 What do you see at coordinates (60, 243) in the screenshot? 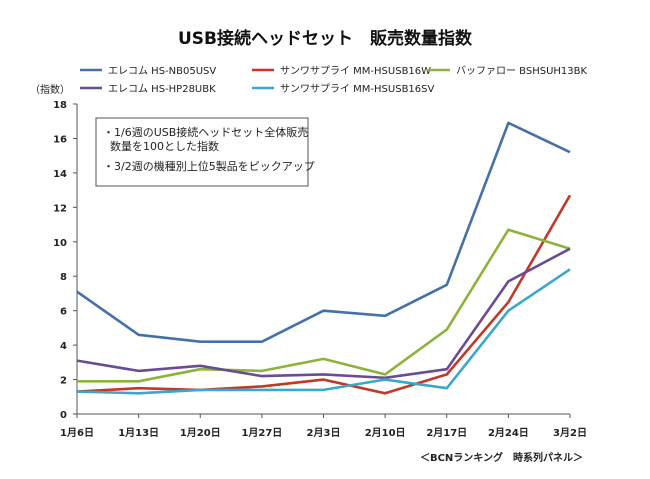
I see `y-tick-label: 10` at bounding box center [60, 243].